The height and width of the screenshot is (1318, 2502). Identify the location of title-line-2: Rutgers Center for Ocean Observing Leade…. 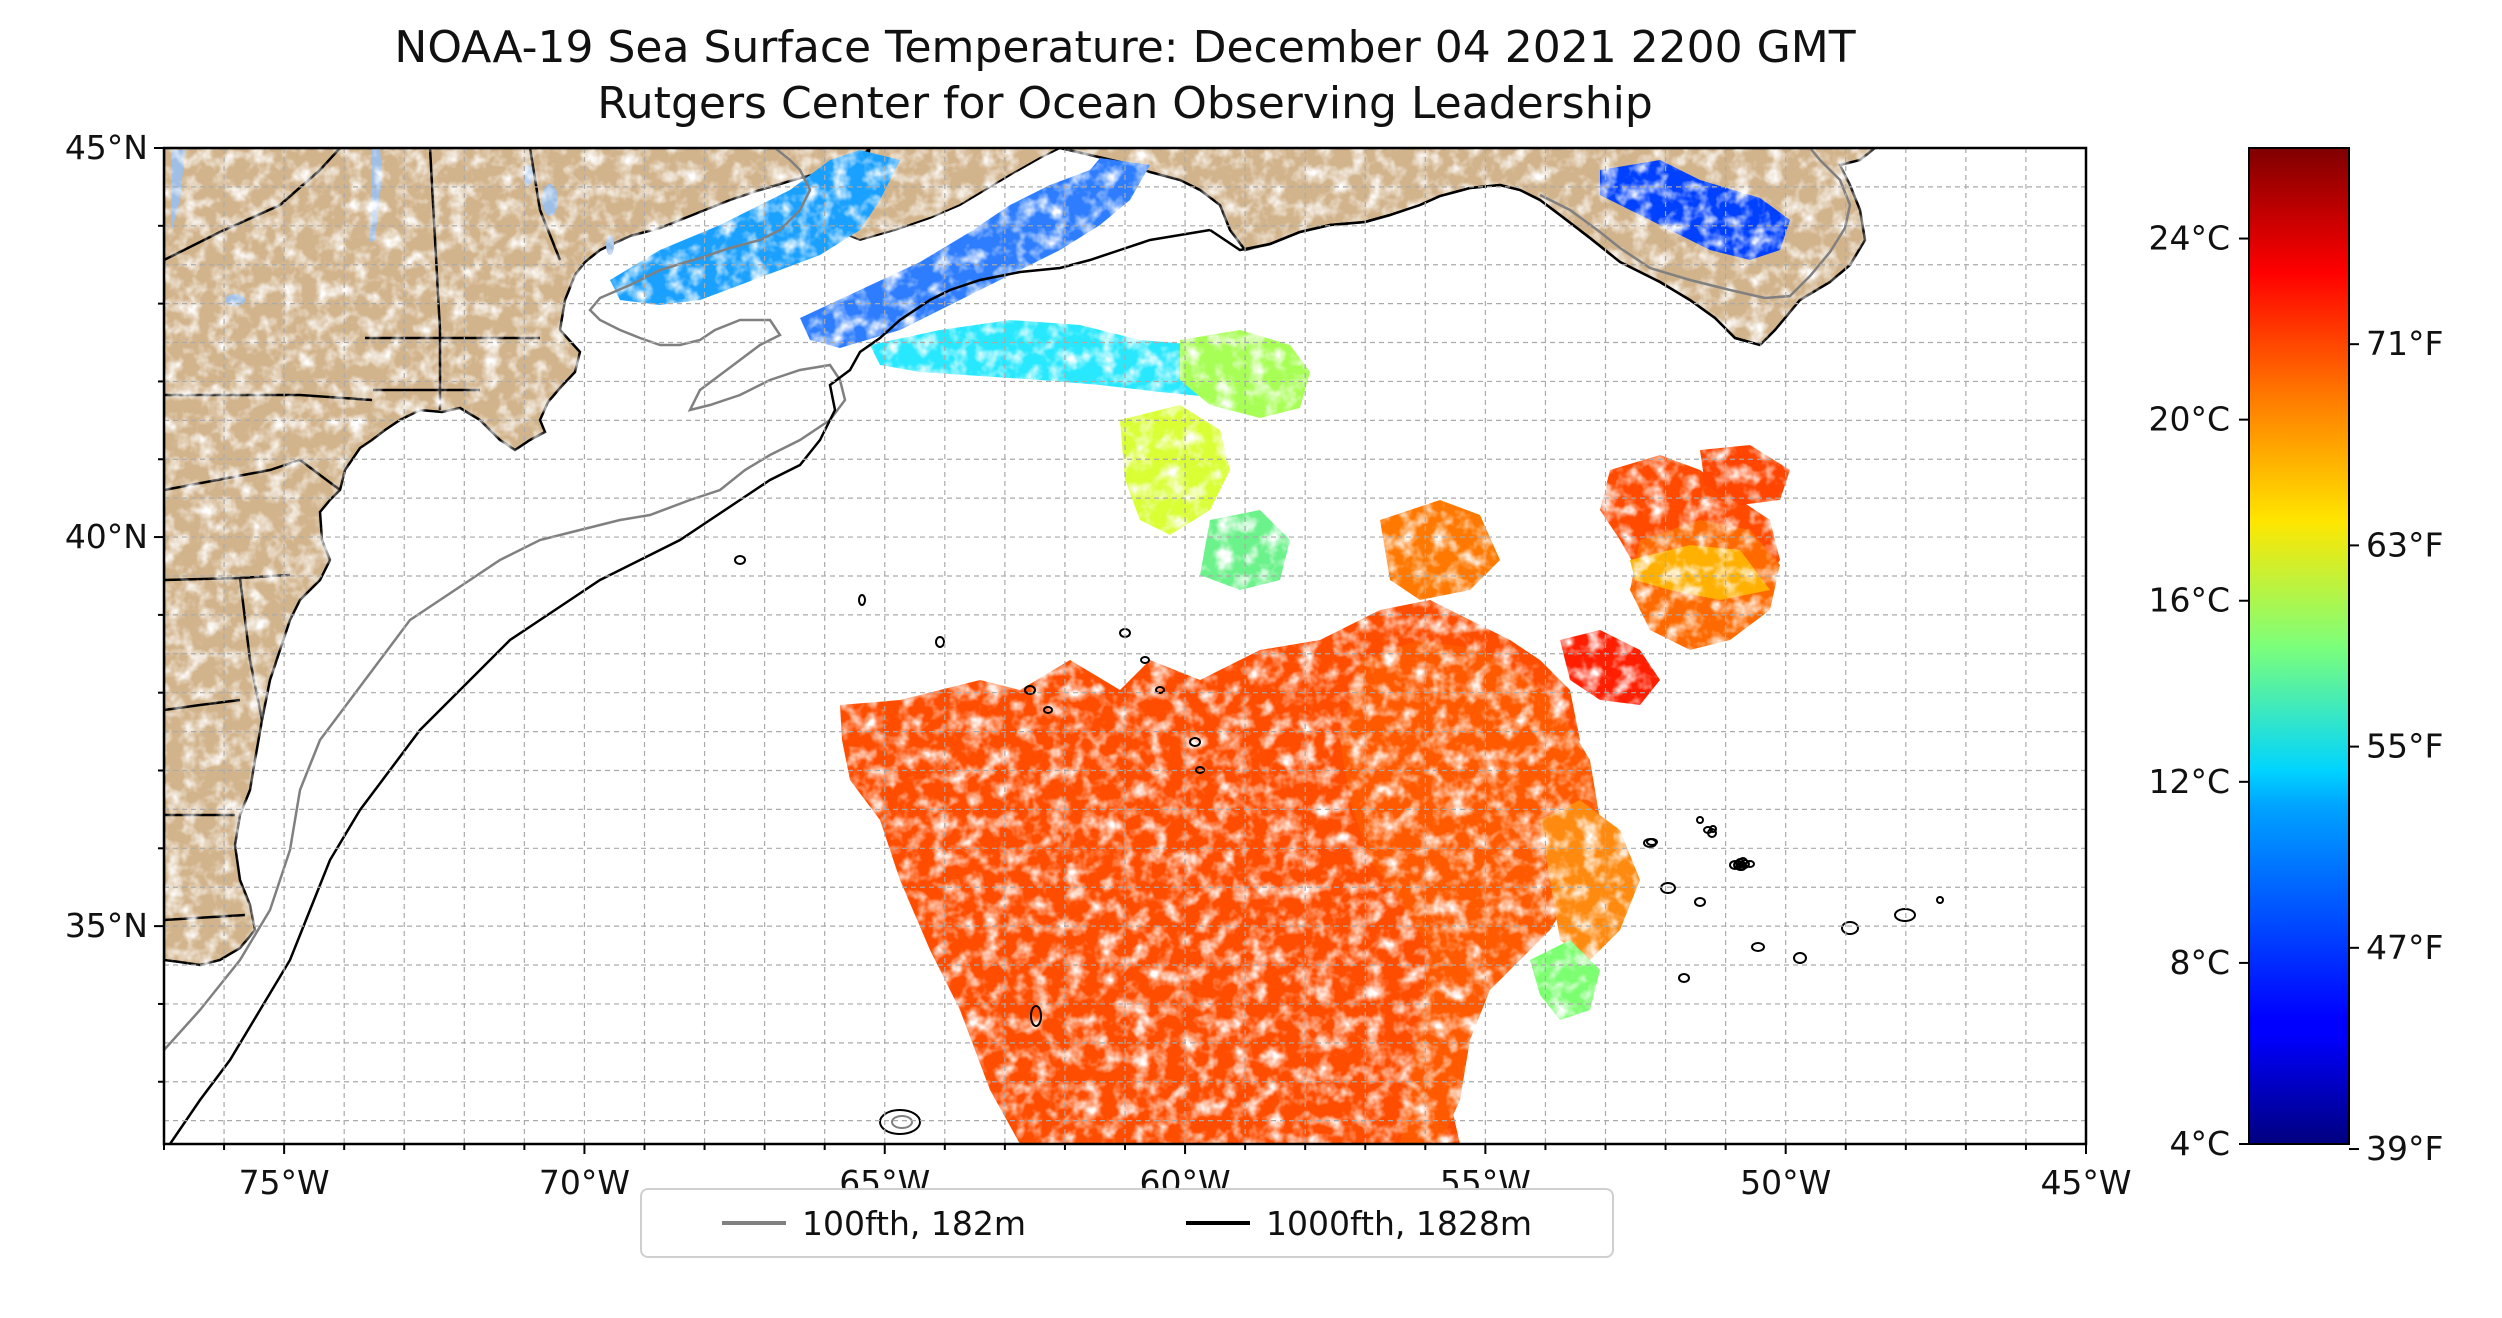
(1125, 103).